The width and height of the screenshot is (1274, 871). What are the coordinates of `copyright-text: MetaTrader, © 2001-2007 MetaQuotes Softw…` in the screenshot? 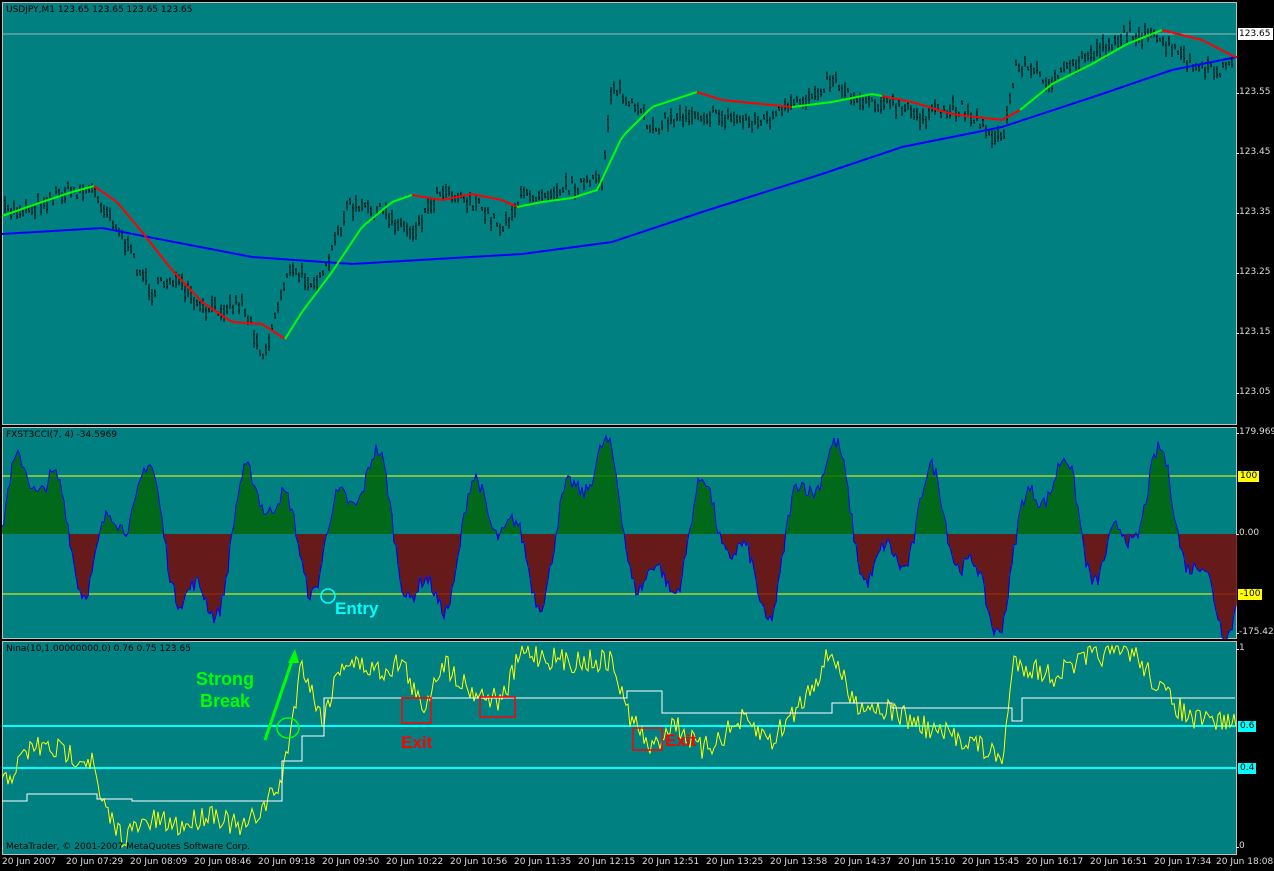 It's located at (128, 847).